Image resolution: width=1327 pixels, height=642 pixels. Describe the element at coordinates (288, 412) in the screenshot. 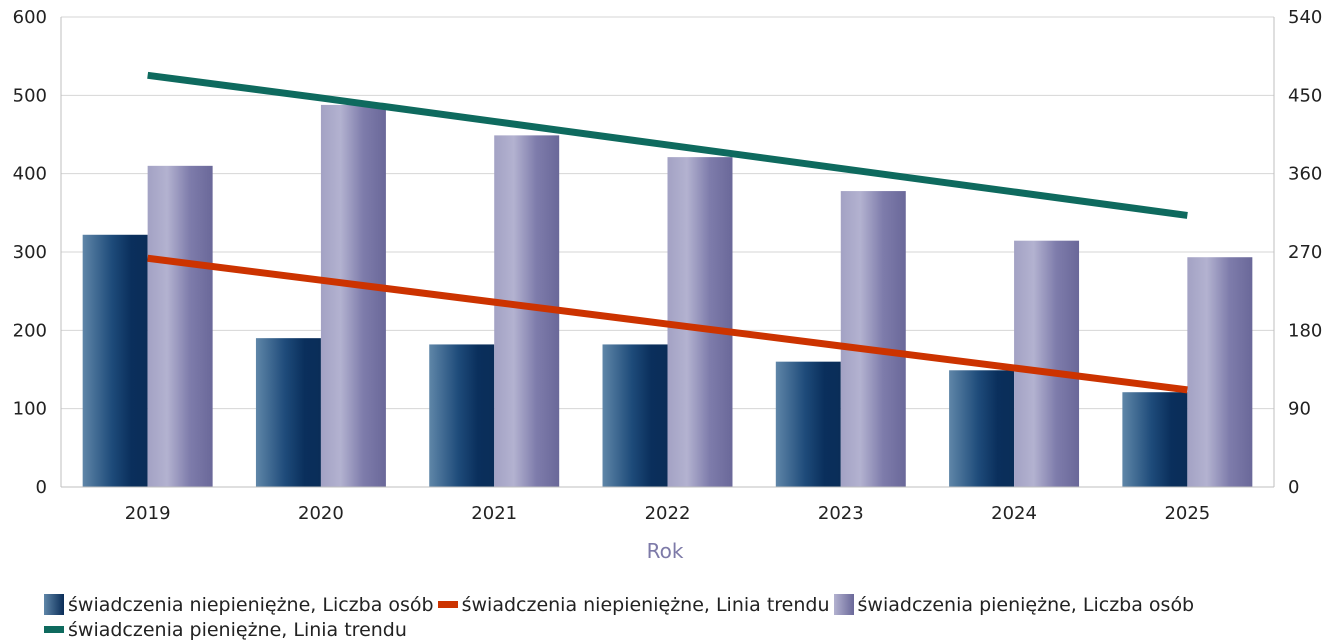

I see `bar-s0-2020` at that location.